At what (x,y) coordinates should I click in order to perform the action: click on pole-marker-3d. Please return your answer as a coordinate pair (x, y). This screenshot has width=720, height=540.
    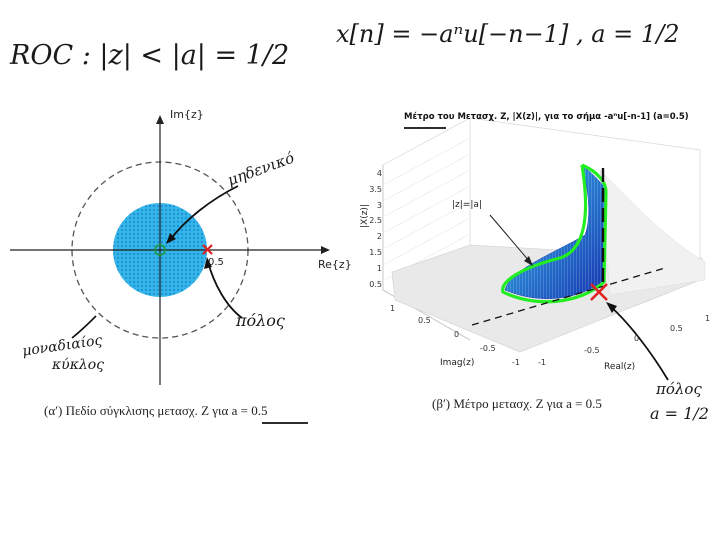
    Looking at the image, I should click on (599, 292).